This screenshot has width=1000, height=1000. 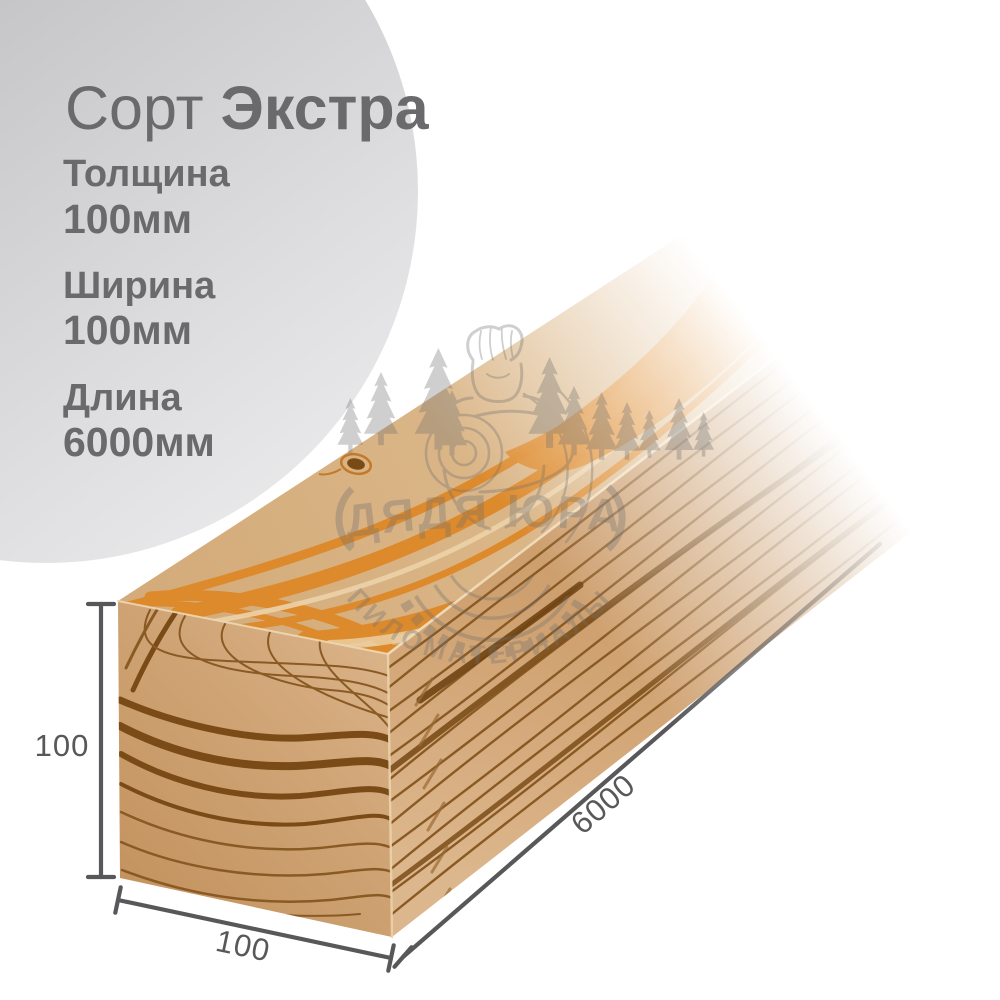 What do you see at coordinates (480, 571) in the screenshot?
I see `badge-saw-ring` at bounding box center [480, 571].